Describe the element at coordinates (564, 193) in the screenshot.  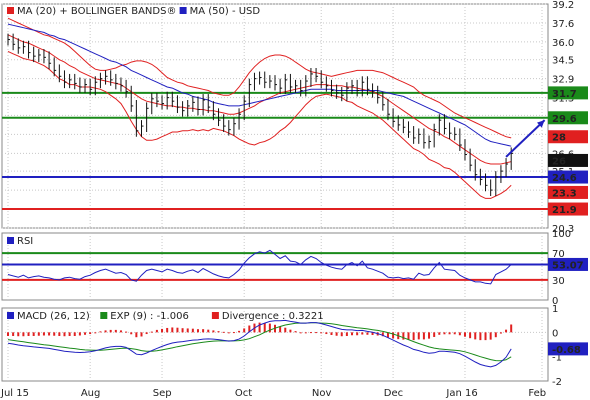
I see `price-level-tag-5: 23.3` at that location.